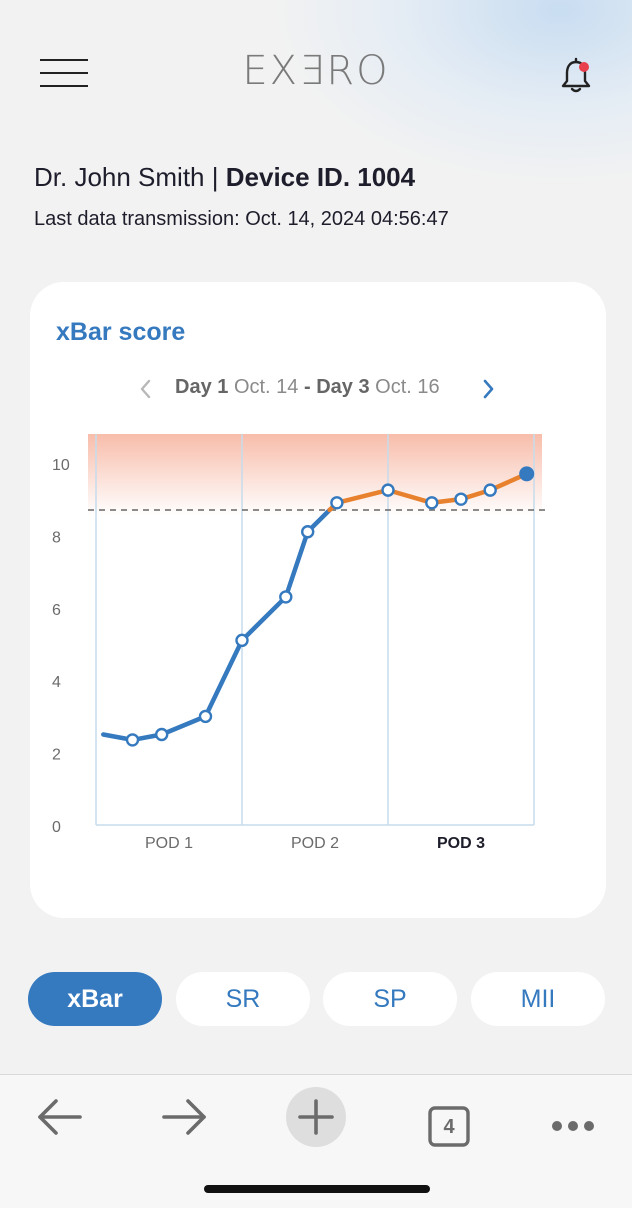  Describe the element at coordinates (184, 1117) in the screenshot. I see `arrow-right-icon` at that location.